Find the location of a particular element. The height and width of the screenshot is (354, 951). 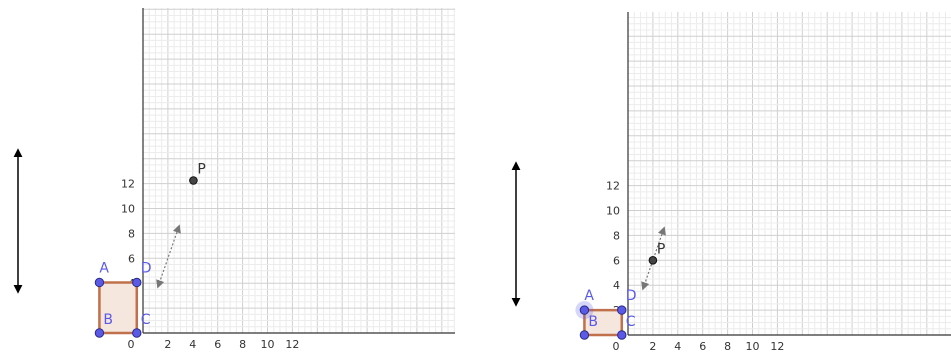

direction-arrow-icon is located at coordinates (168, 256).